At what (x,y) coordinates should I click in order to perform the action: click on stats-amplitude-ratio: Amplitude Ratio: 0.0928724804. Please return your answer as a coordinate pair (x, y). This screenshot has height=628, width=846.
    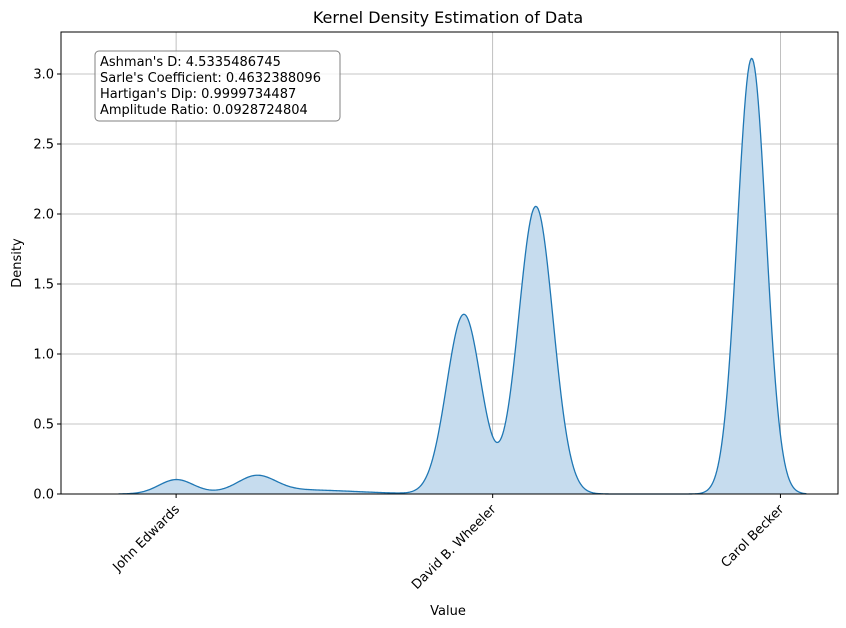
    Looking at the image, I should click on (204, 110).